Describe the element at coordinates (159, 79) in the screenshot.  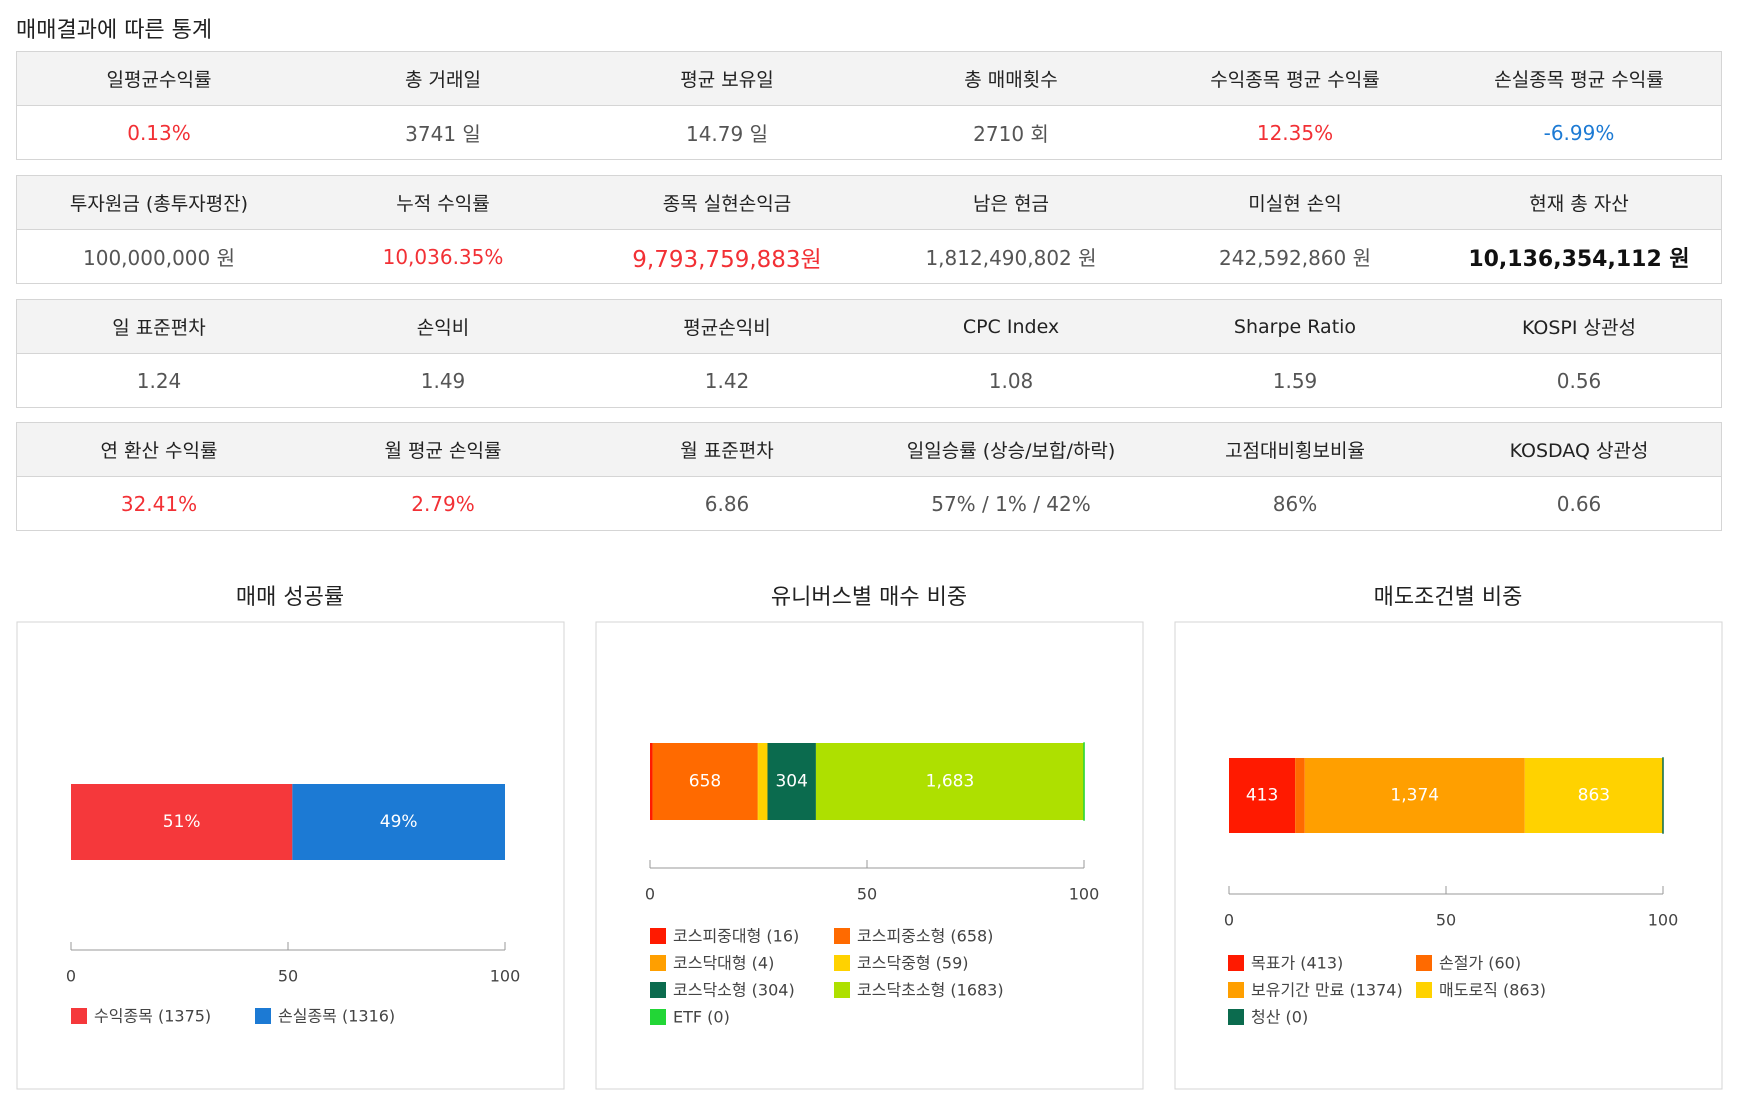
I see `header-cell: 일평균수익률` at that location.